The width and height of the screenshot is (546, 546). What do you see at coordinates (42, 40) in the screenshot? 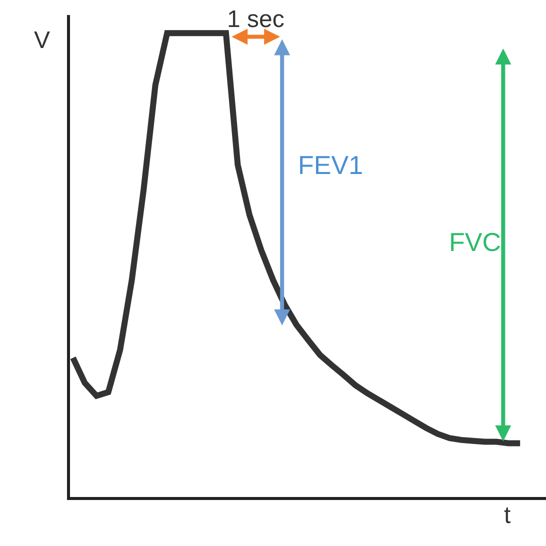
I see `y-axis-title: V` at bounding box center [42, 40].